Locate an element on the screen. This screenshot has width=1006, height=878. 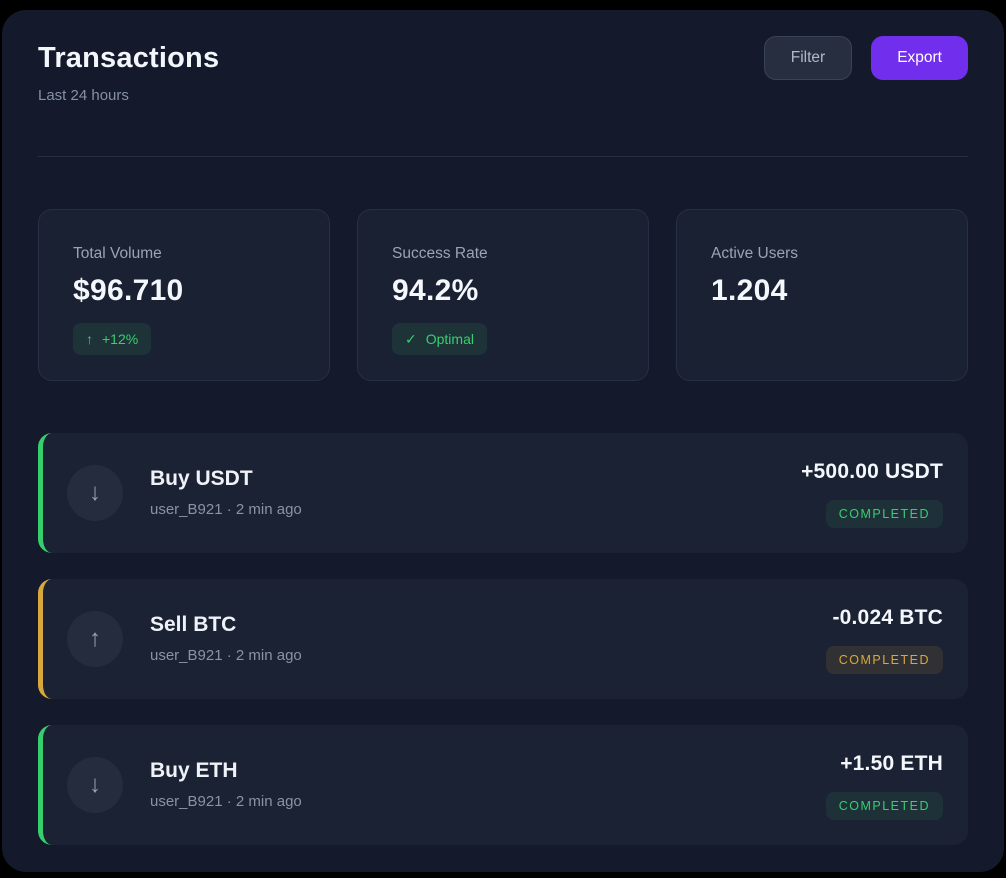
transaction-right: +500.00 USDT COMPLETED is located at coordinates (872, 493).